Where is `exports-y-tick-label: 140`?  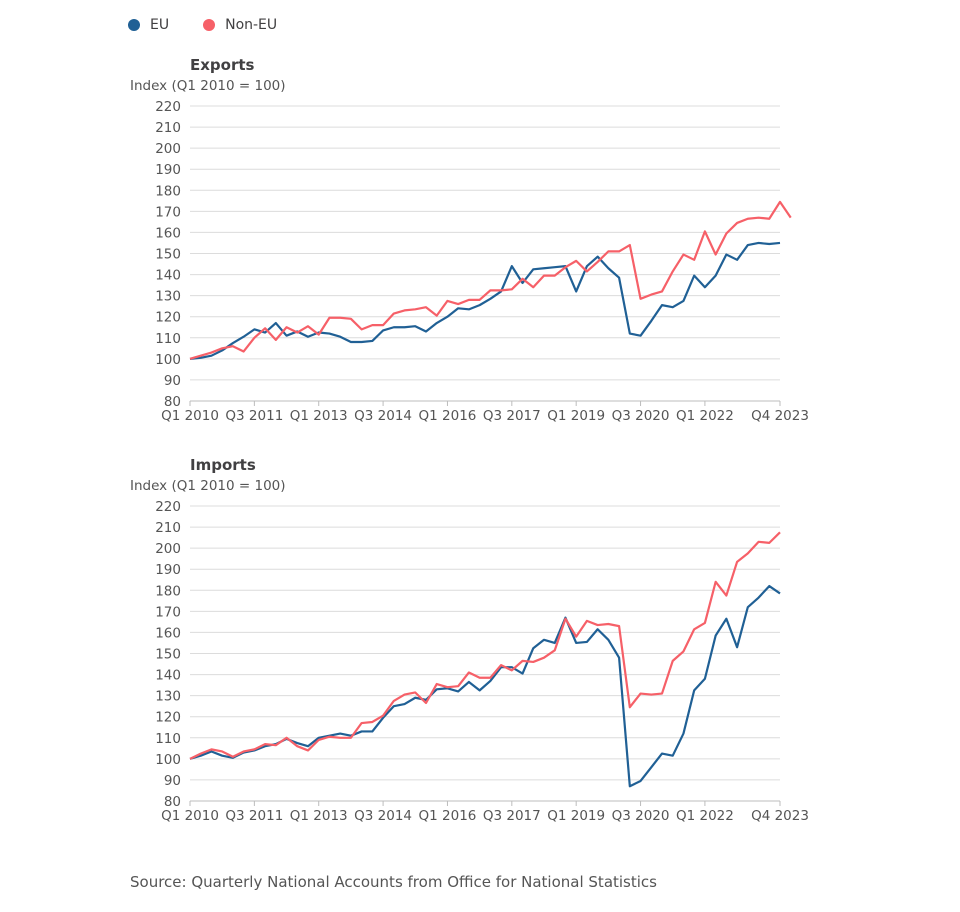 exports-y-tick-label: 140 is located at coordinates (168, 276).